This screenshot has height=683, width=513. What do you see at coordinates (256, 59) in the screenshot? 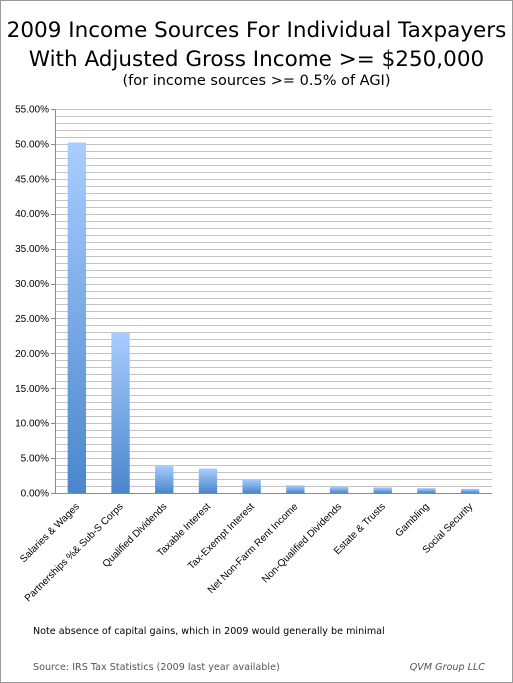
I see `chart-title-line-2: With Adjusted Gross Income >= $250,000` at bounding box center [256, 59].